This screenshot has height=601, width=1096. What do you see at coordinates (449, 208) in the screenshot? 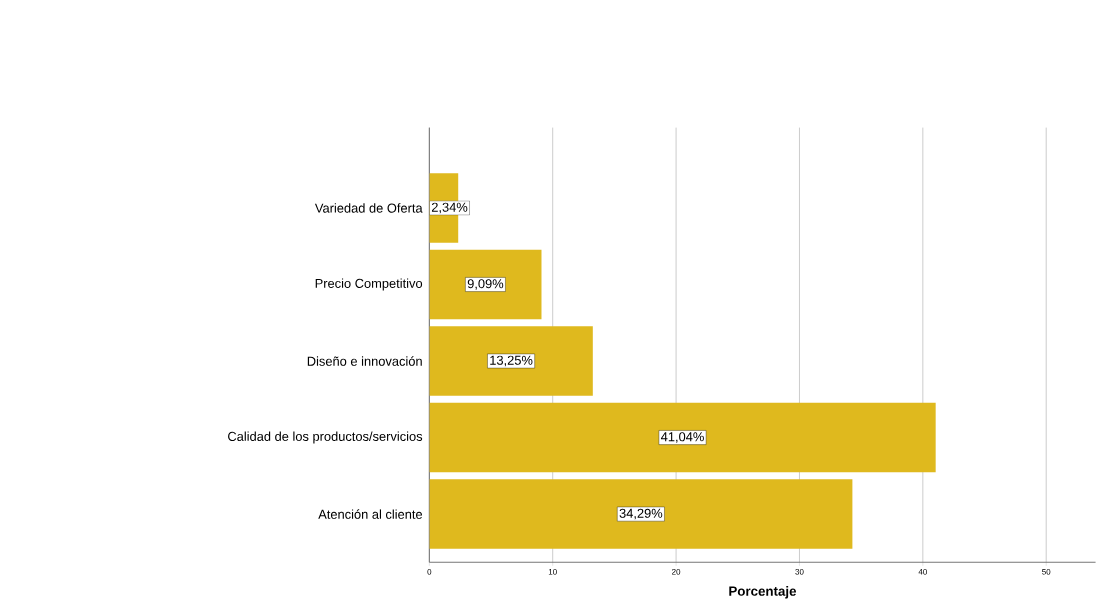
I see `data-label: 2,34%` at bounding box center [449, 208].